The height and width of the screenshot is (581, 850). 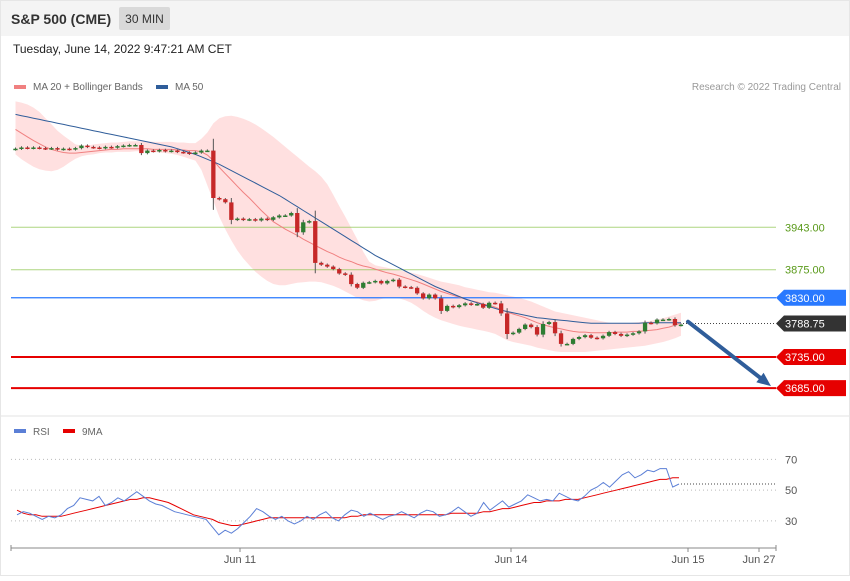 I want to click on datetime-label: Tuesday, June 14, 2022 9:47:21 AM CET, so click(x=122, y=49).